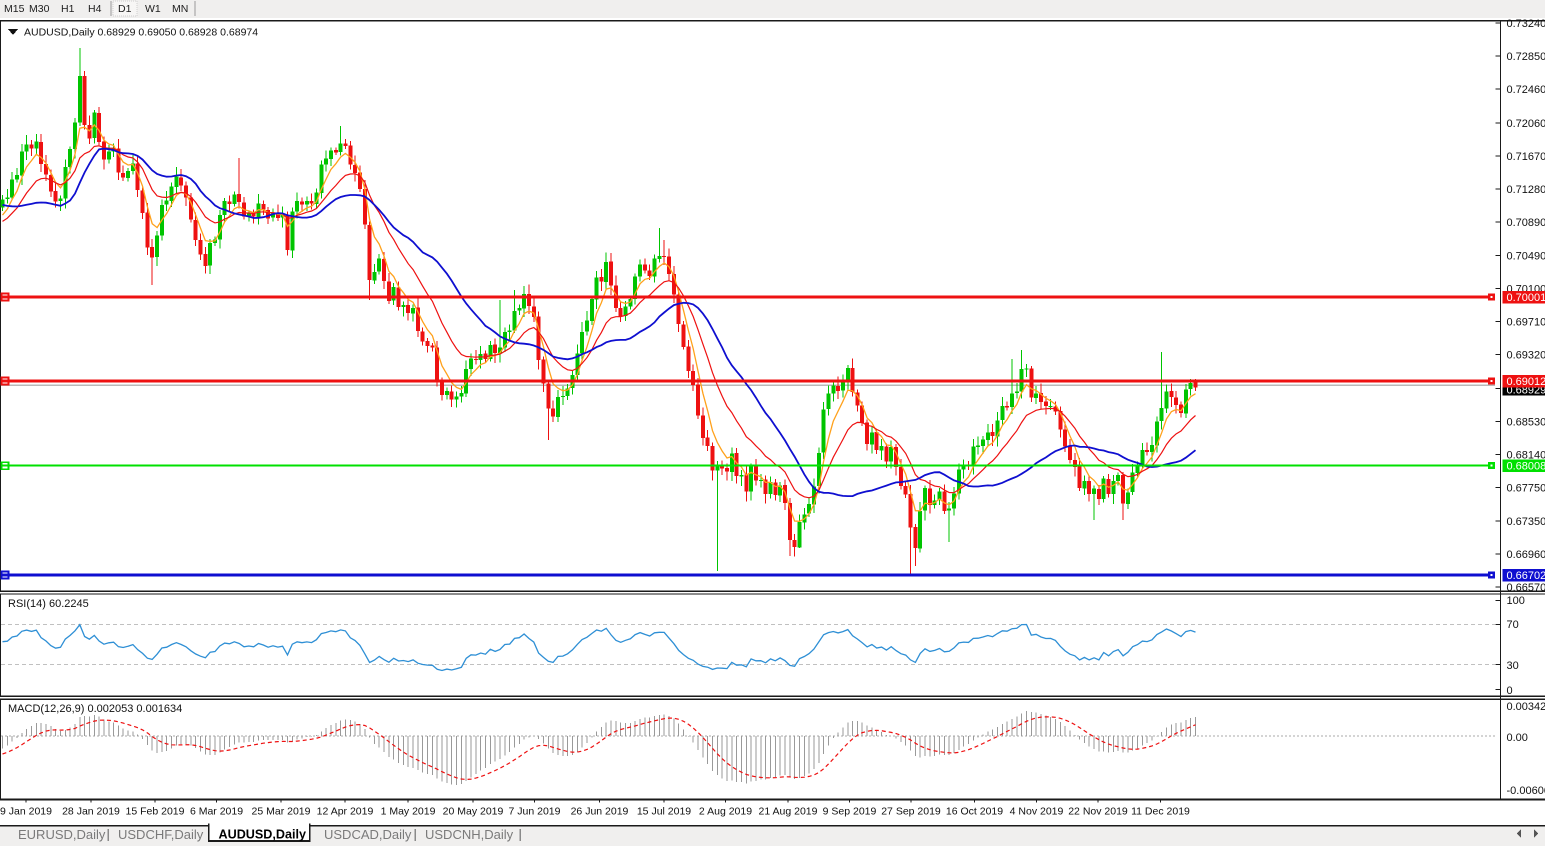 This screenshot has height=846, width=1545. I want to click on svg-text: 0.70490, so click(1526, 257).